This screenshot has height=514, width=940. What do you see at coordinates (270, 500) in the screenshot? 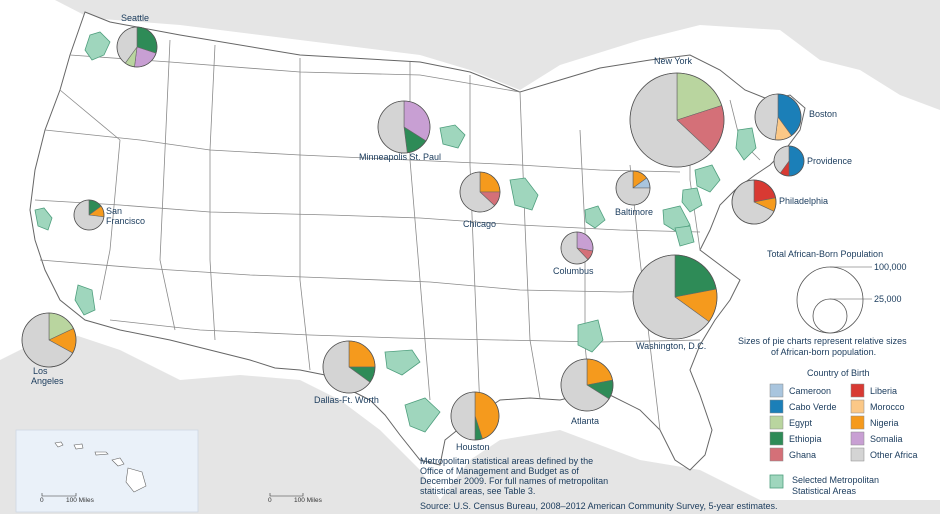
I see `mainland-scale-zero: 0` at bounding box center [270, 500].